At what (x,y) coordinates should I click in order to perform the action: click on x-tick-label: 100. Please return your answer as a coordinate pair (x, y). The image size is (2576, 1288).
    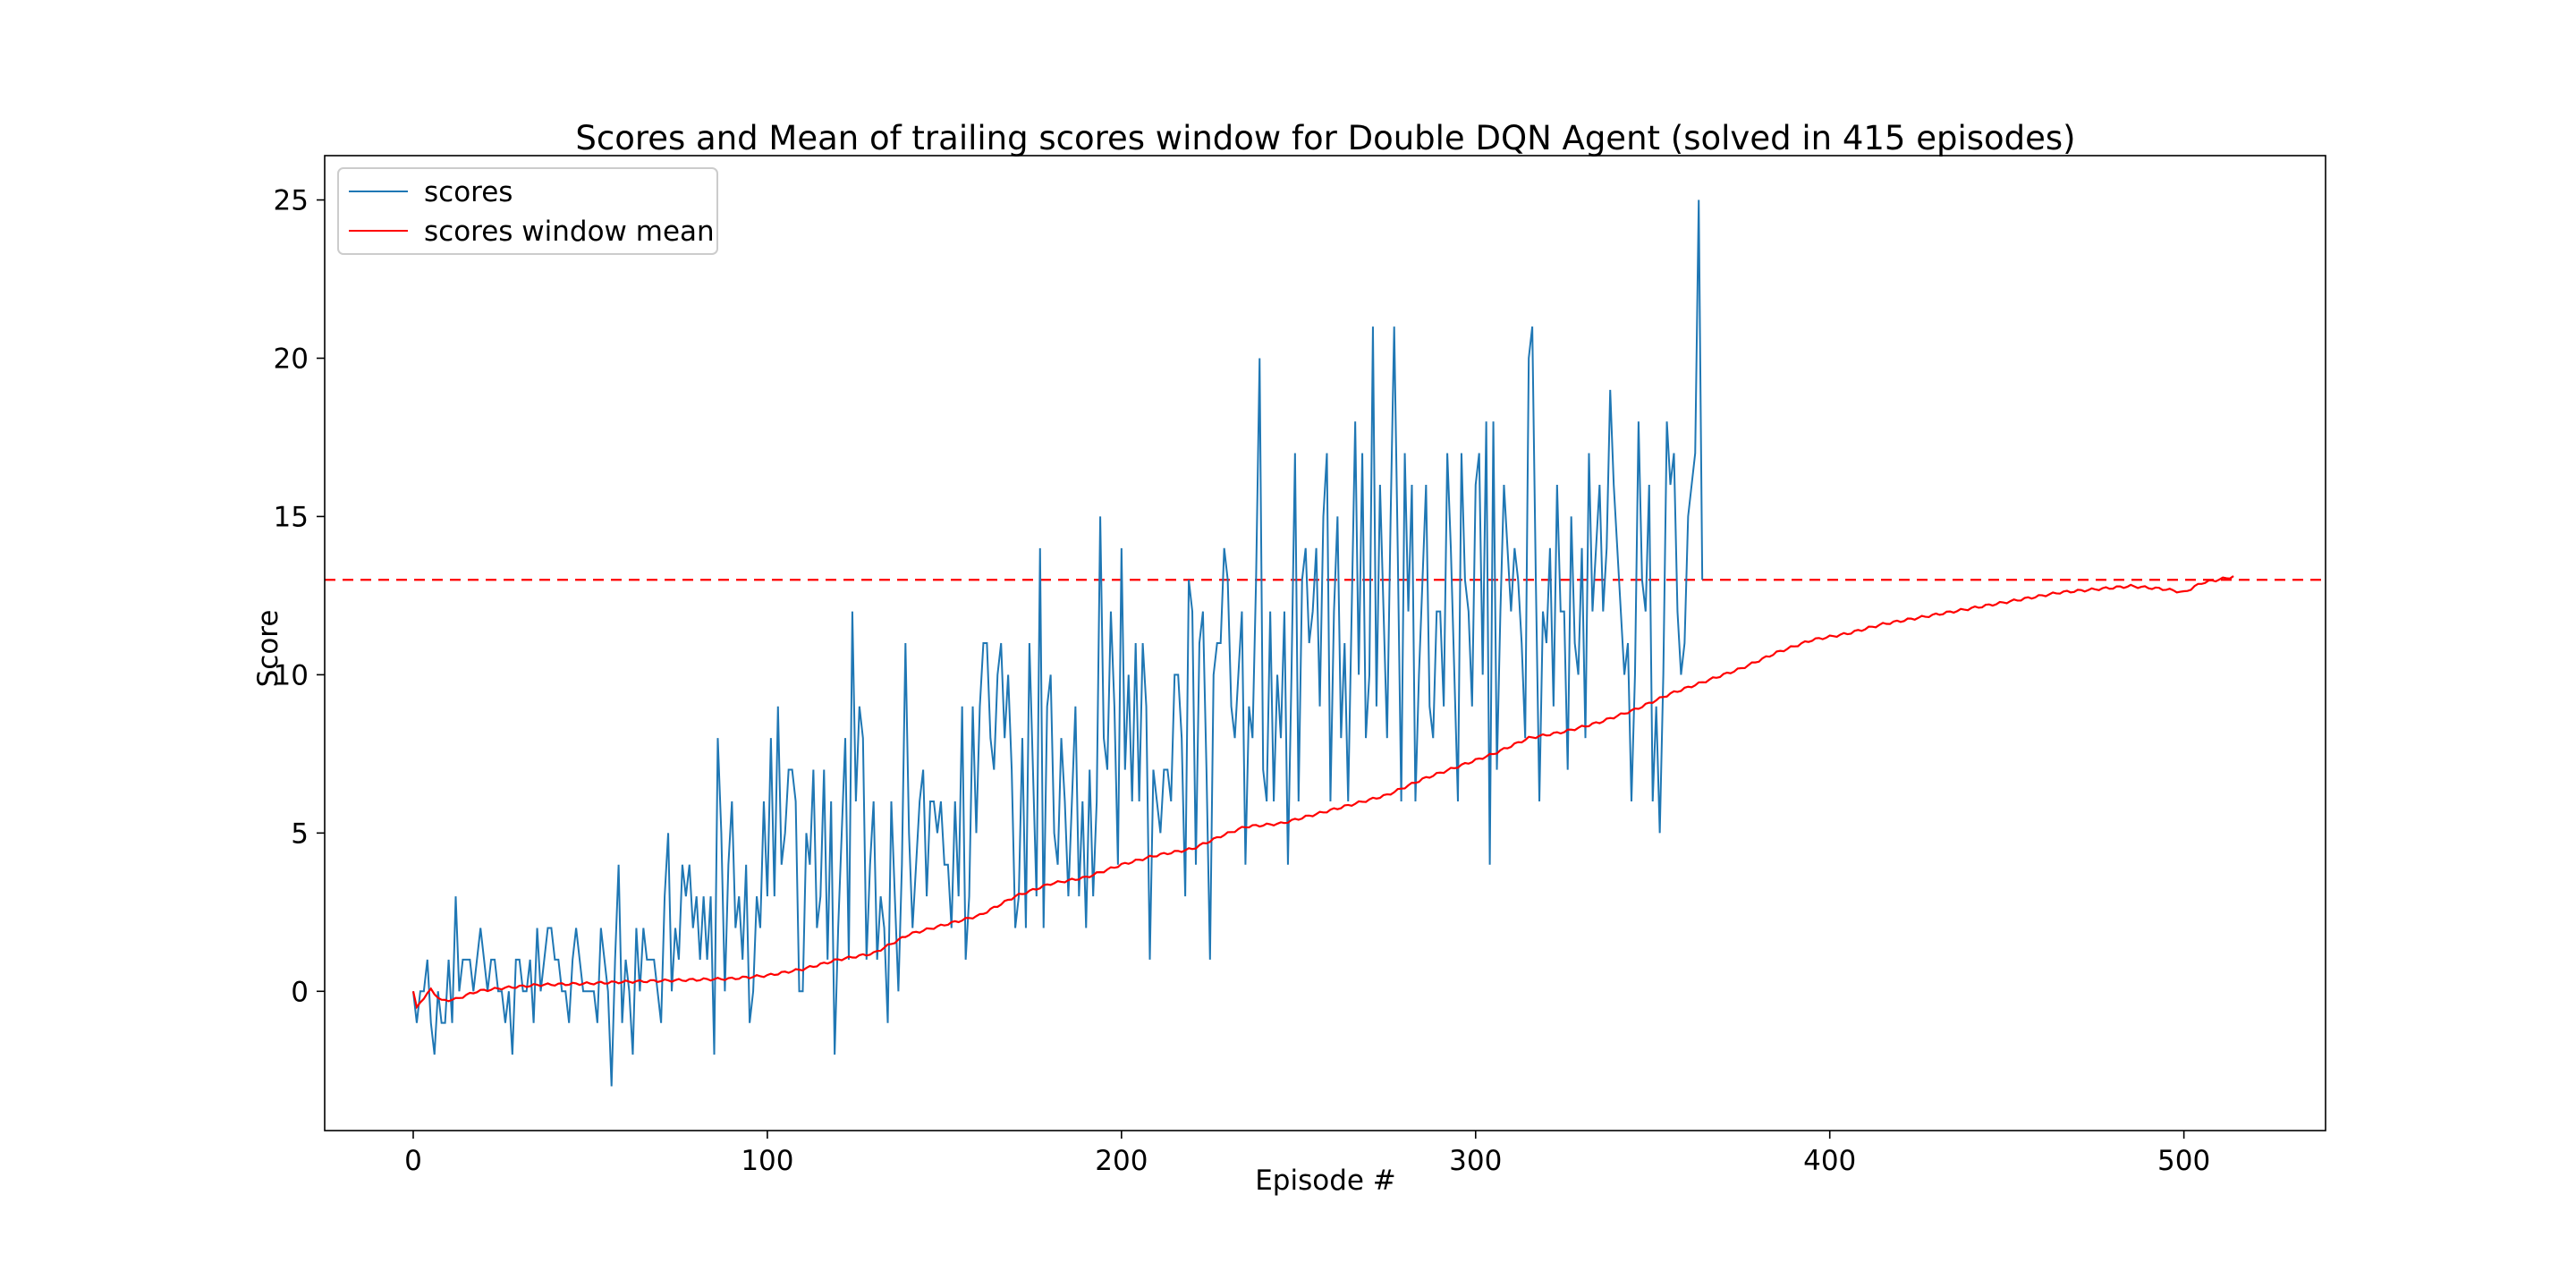
    Looking at the image, I should click on (767, 1161).